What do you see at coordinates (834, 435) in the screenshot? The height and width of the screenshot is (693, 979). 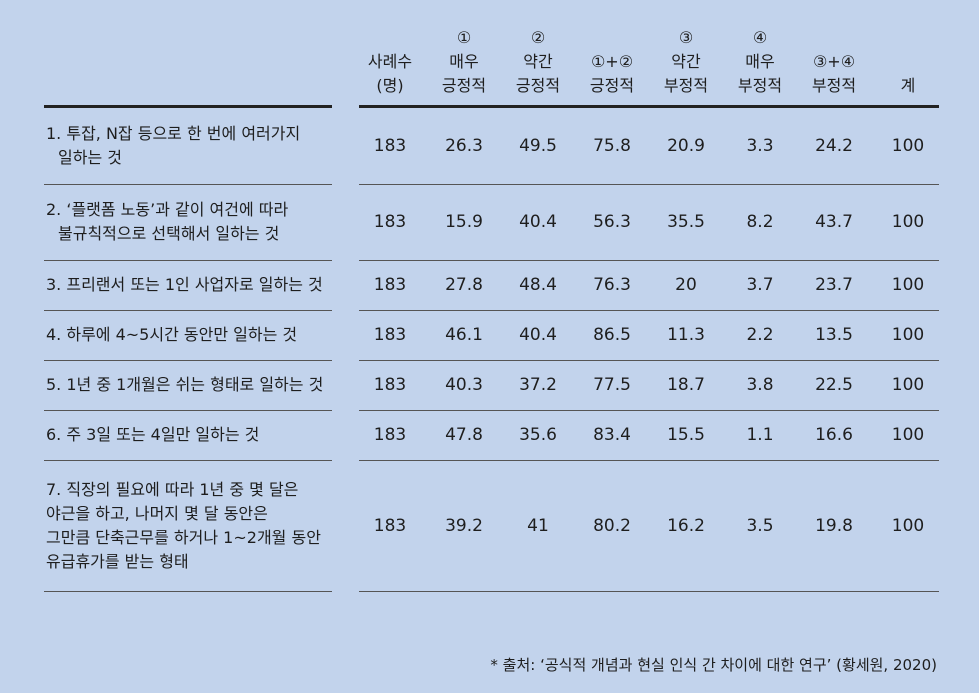 I see `table-cell: 16.6` at bounding box center [834, 435].